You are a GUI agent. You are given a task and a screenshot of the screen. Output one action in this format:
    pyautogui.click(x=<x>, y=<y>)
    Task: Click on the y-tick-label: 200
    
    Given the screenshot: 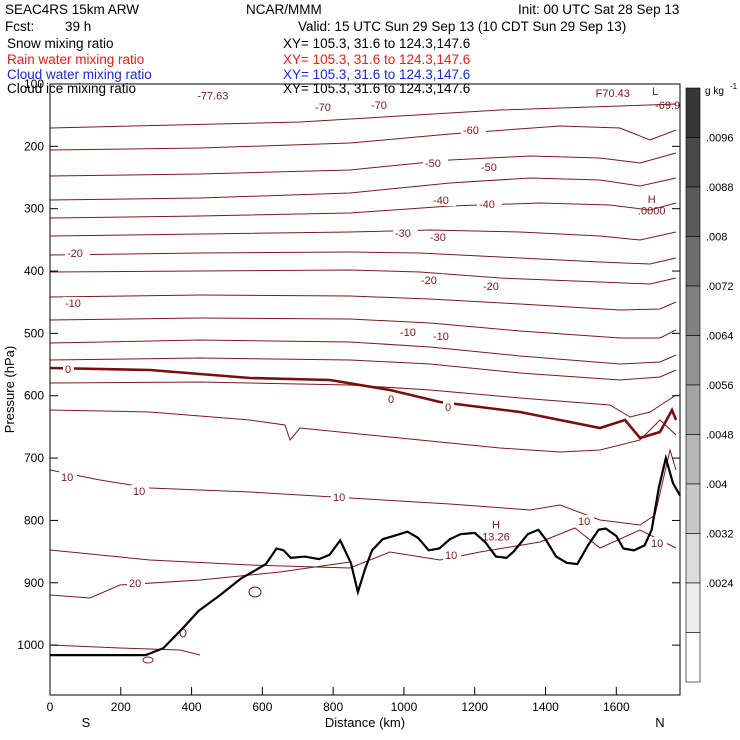 What is the action you would take?
    pyautogui.click(x=34, y=146)
    